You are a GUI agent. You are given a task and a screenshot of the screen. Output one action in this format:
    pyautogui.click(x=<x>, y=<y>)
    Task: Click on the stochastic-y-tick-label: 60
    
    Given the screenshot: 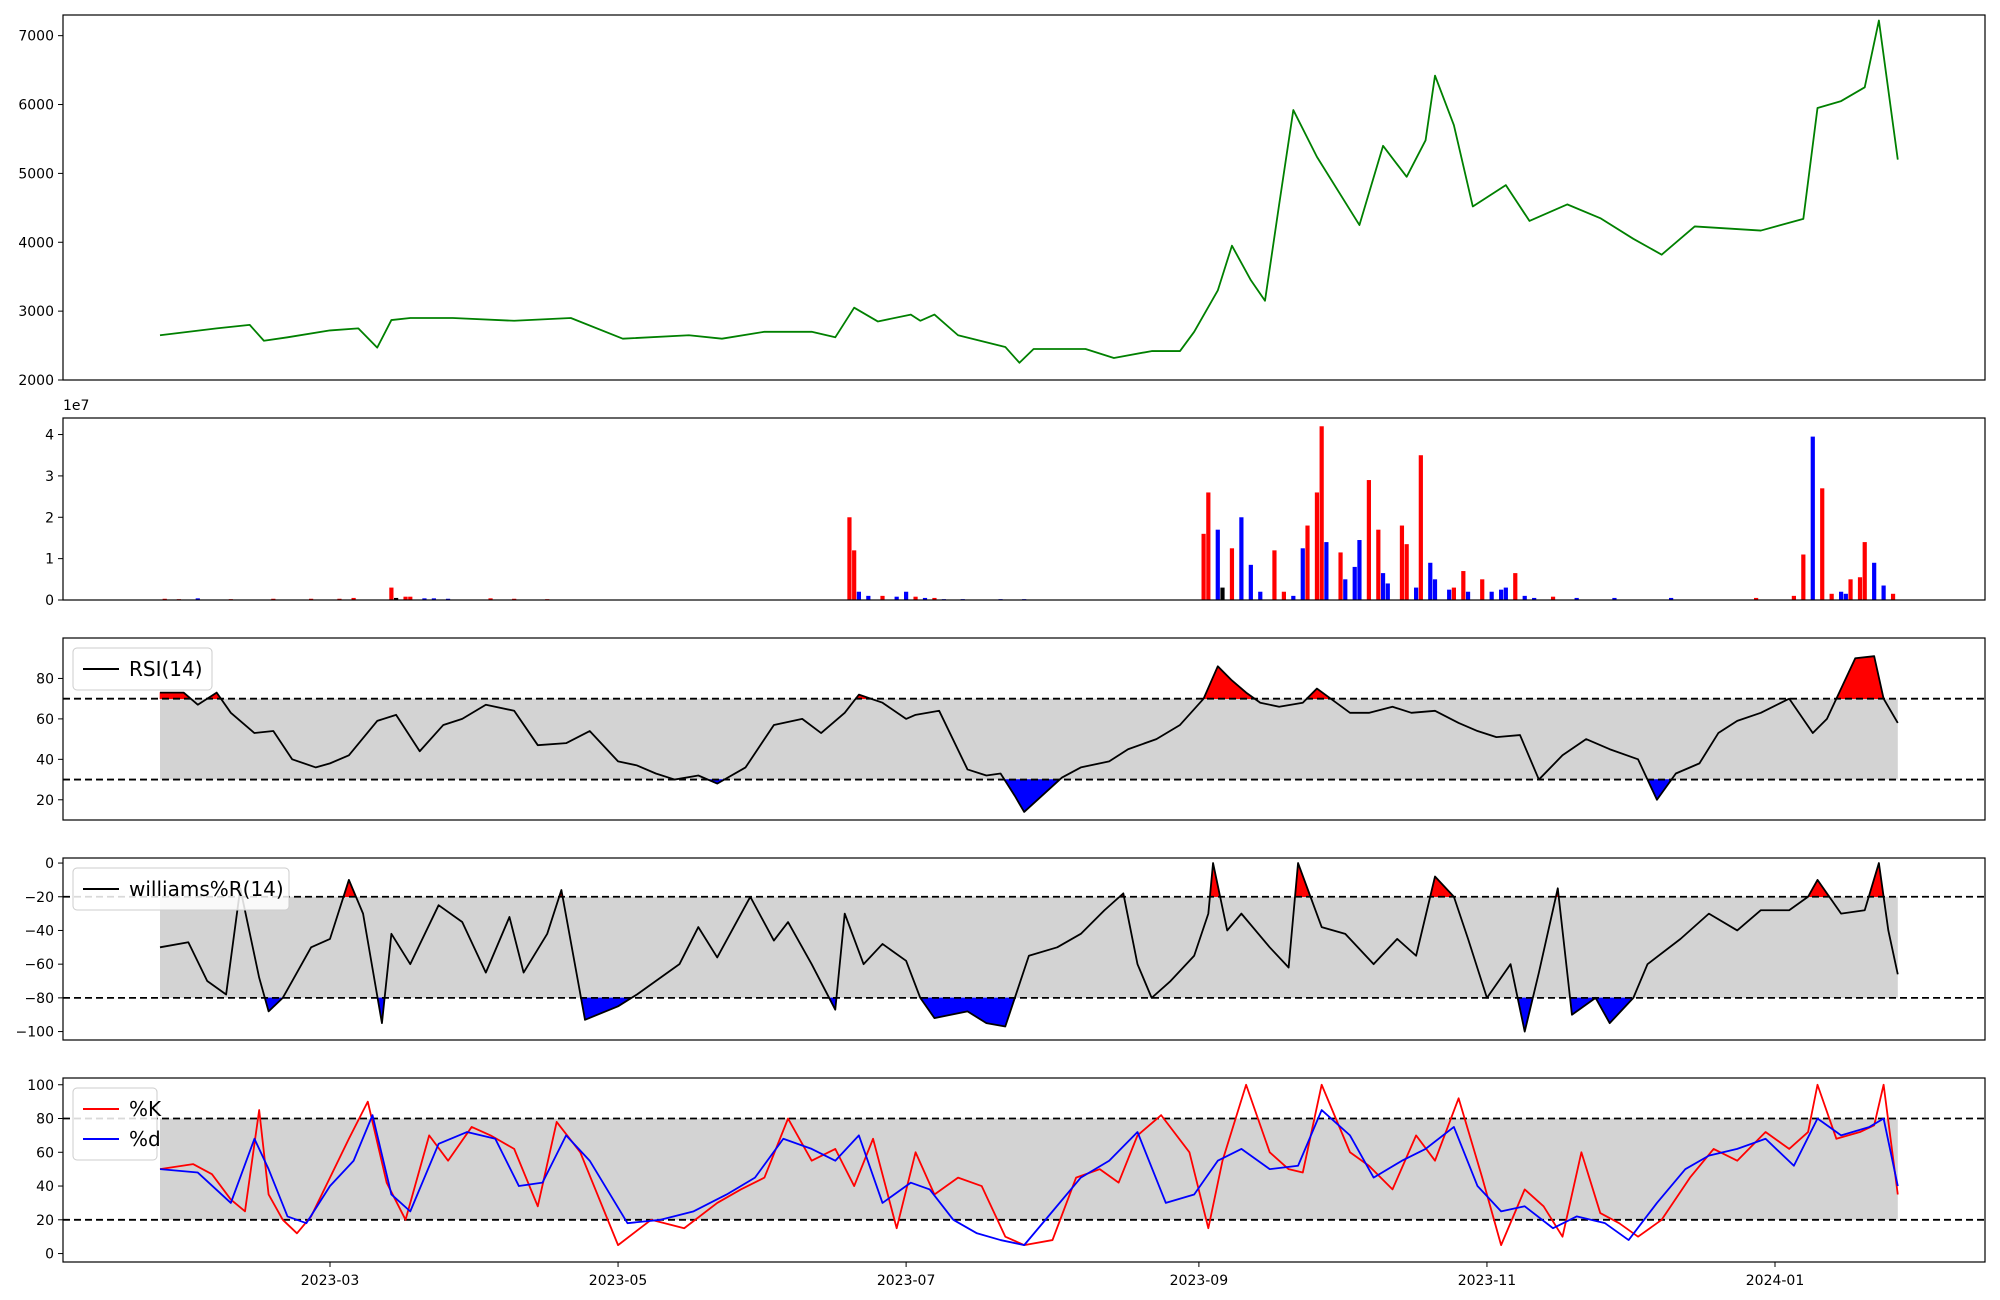 What is the action you would take?
    pyautogui.click(x=45, y=1153)
    